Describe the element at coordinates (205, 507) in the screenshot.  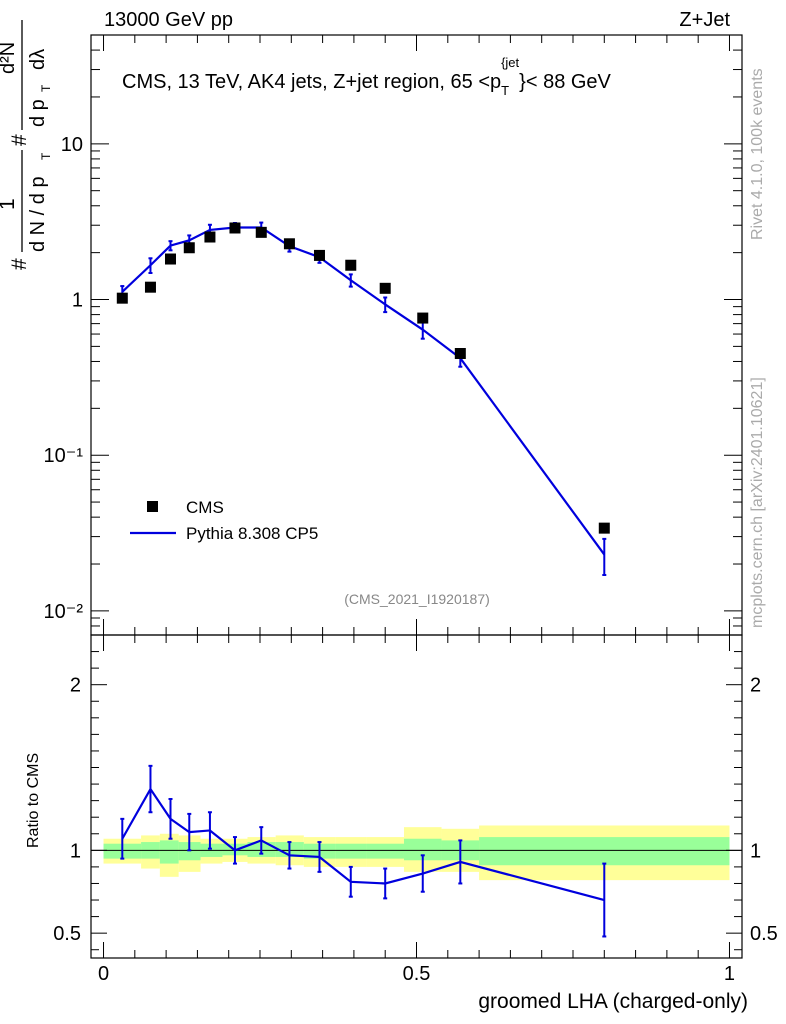
I see `legend-label-cms: CMS` at that location.